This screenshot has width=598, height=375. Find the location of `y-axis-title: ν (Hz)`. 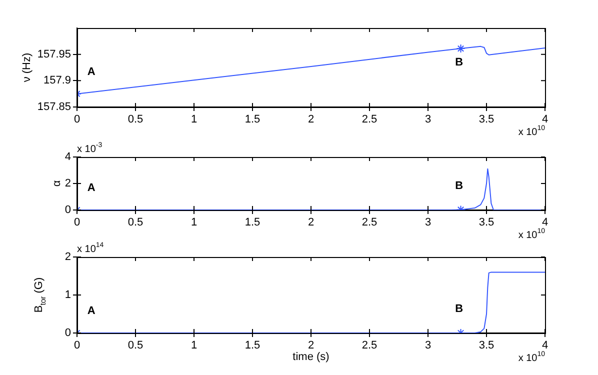

y-axis-title: ν (Hz) is located at coordinates (27, 67).